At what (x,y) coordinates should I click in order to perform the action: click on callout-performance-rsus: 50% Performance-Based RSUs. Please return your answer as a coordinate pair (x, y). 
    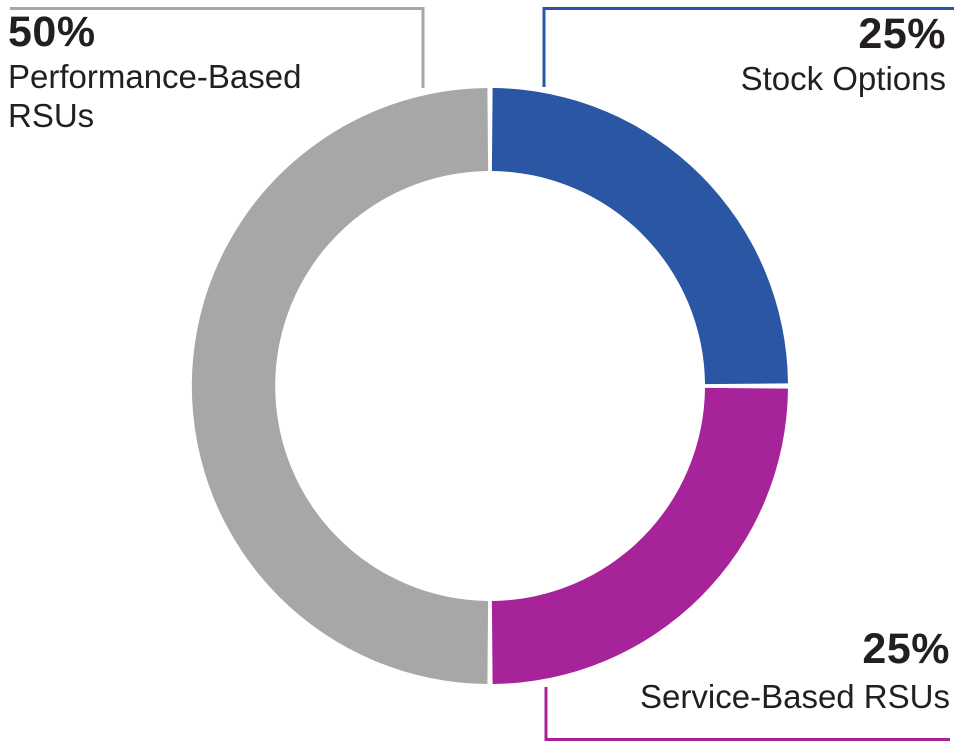
    Looking at the image, I should click on (154, 71).